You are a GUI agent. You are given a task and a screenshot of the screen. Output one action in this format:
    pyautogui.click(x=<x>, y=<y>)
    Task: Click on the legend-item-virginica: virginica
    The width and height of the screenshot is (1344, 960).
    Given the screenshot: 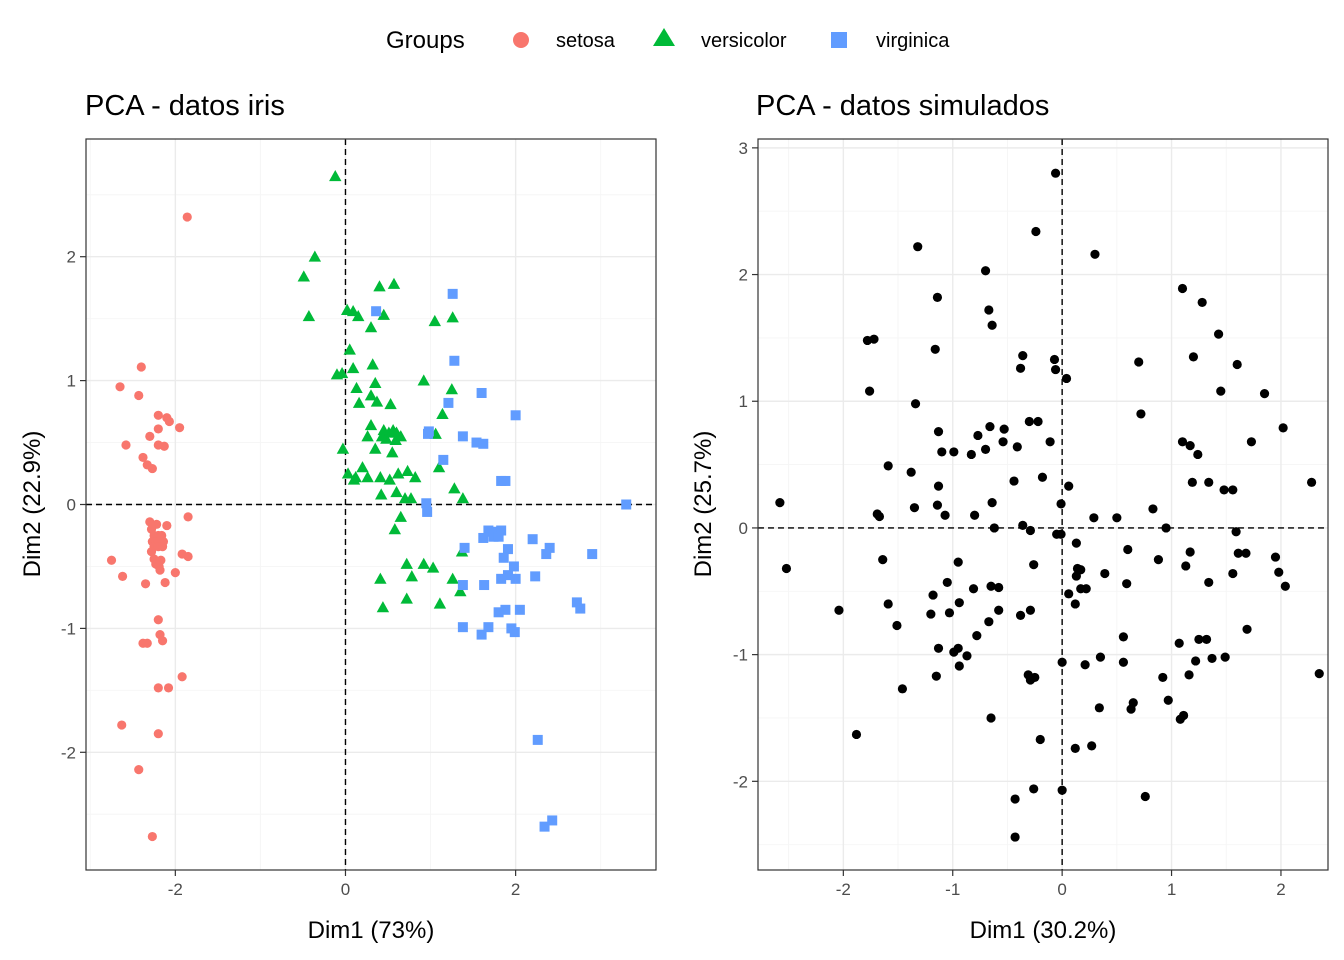 What is the action you would take?
    pyautogui.click(x=890, y=41)
    